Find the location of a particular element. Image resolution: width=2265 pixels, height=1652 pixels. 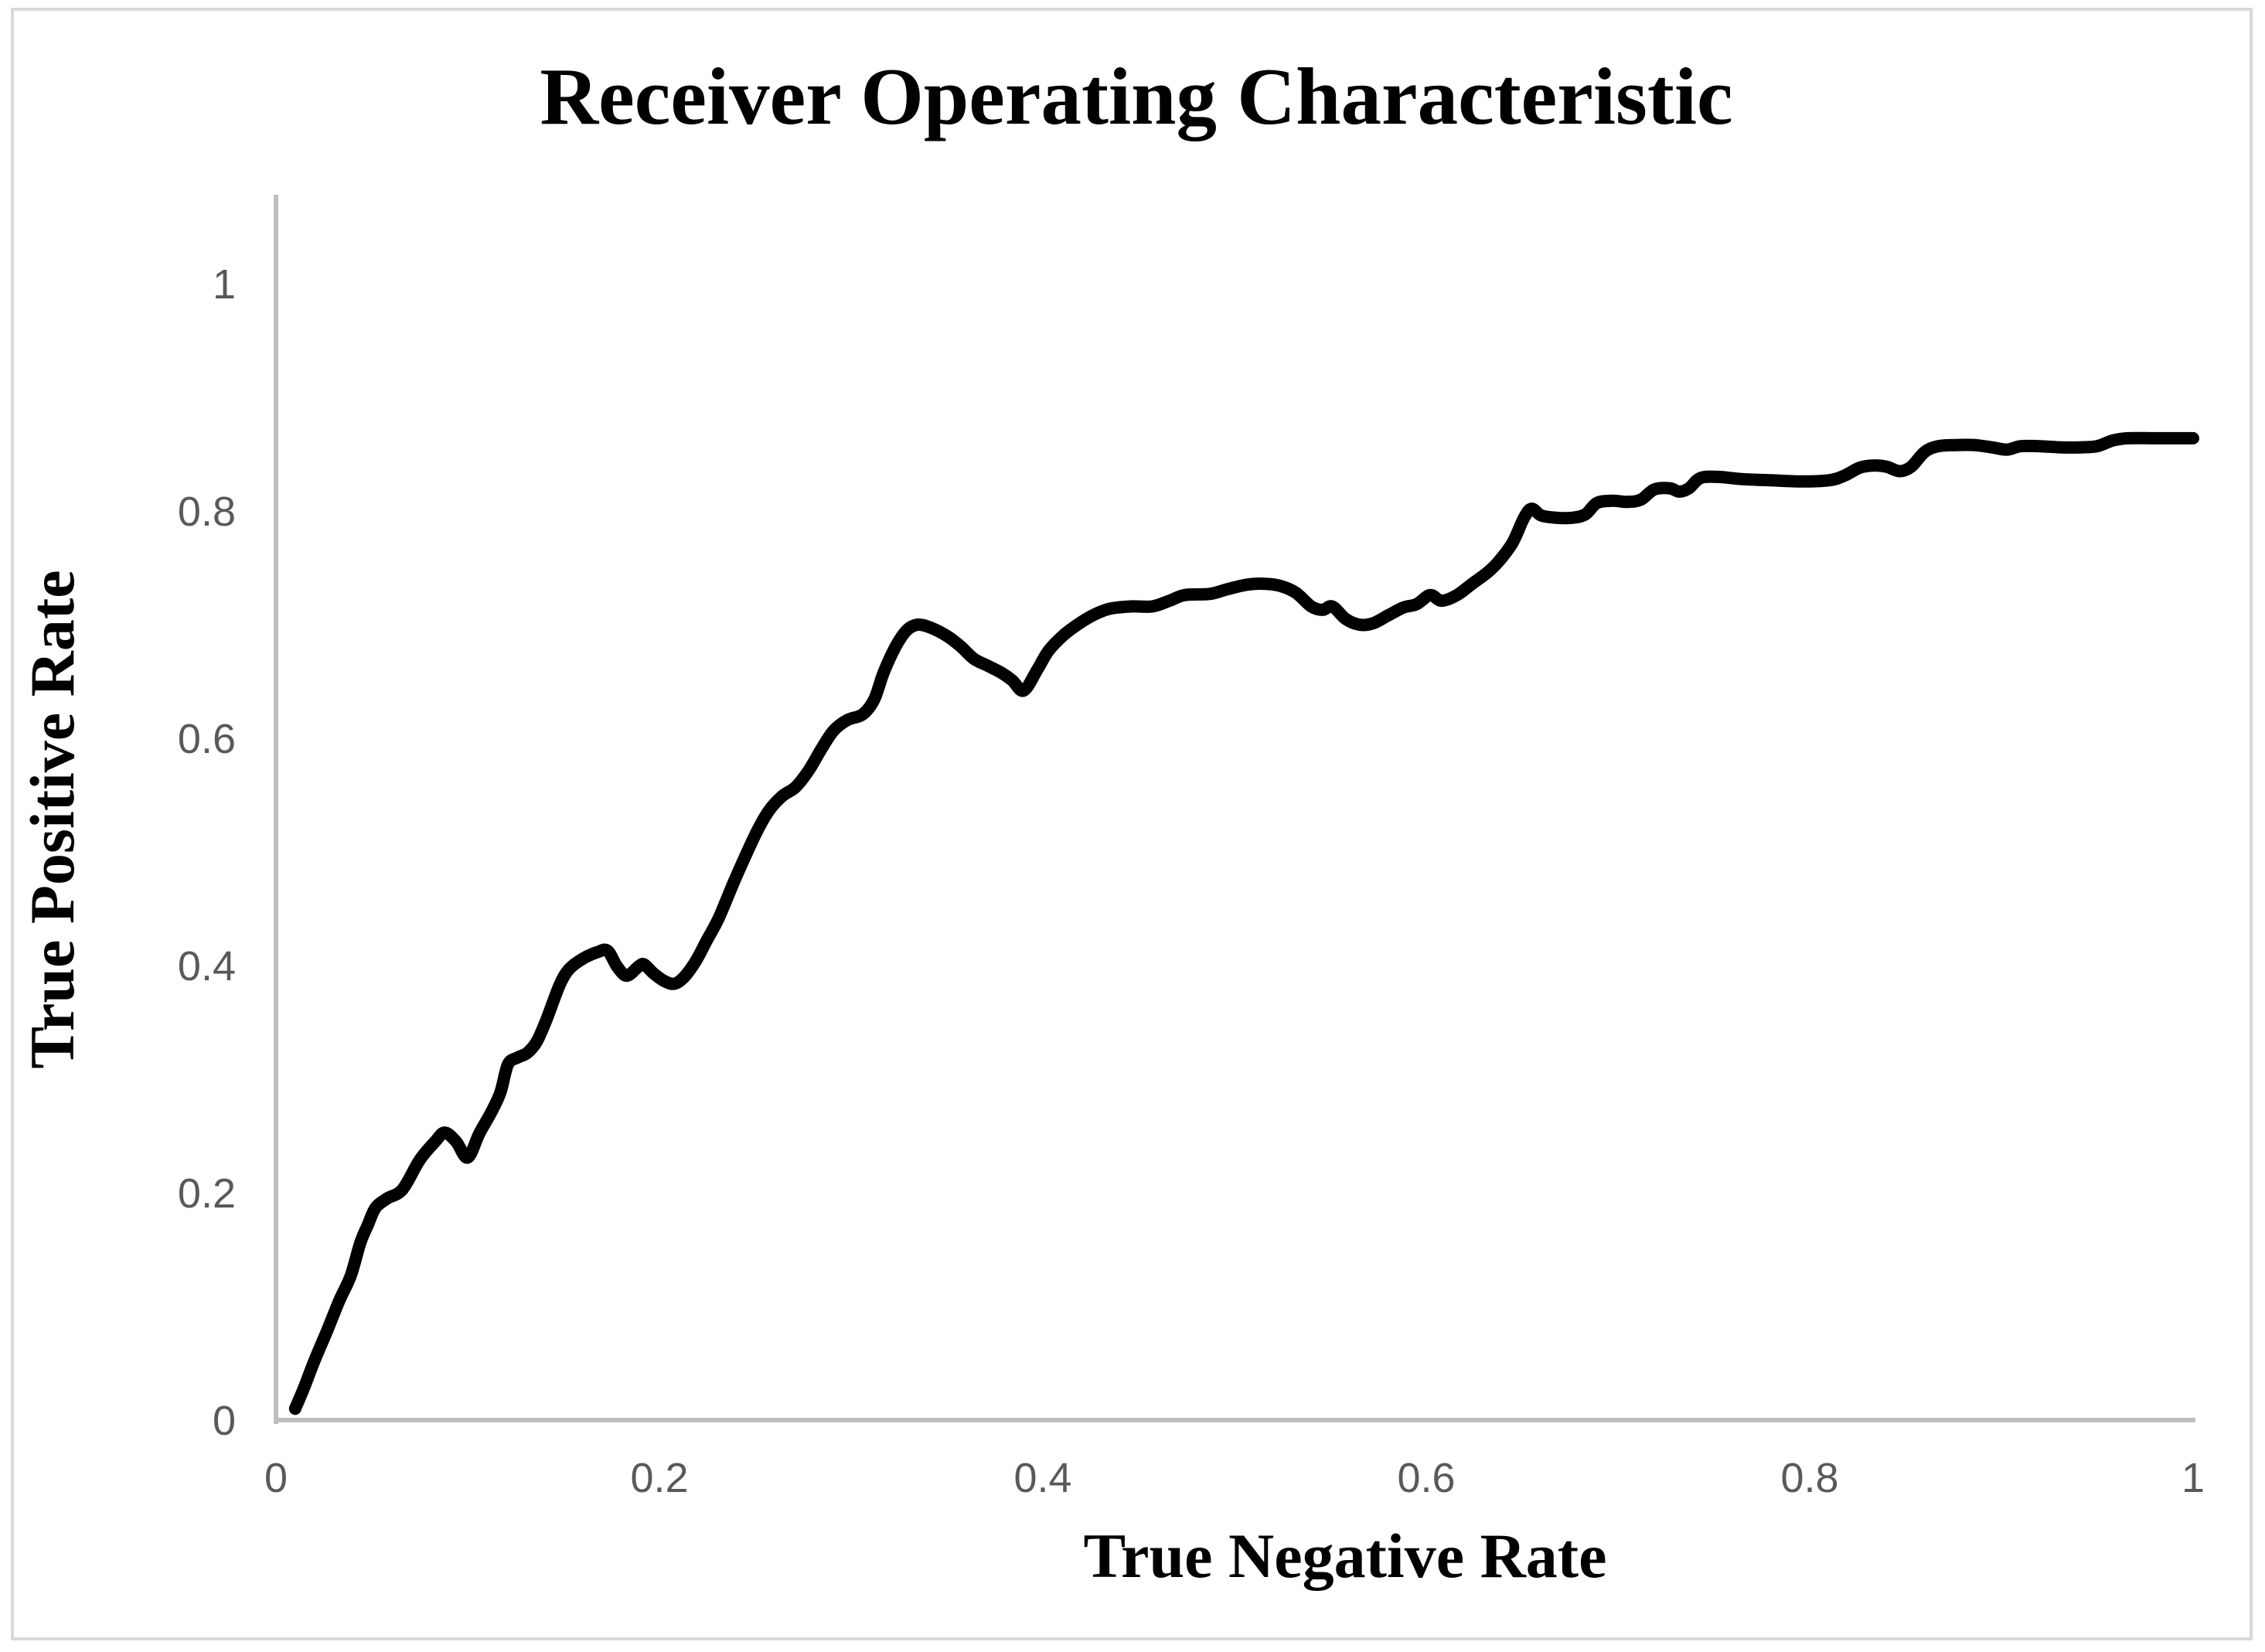

y-tick-label: 0.4 is located at coordinates (207, 966).